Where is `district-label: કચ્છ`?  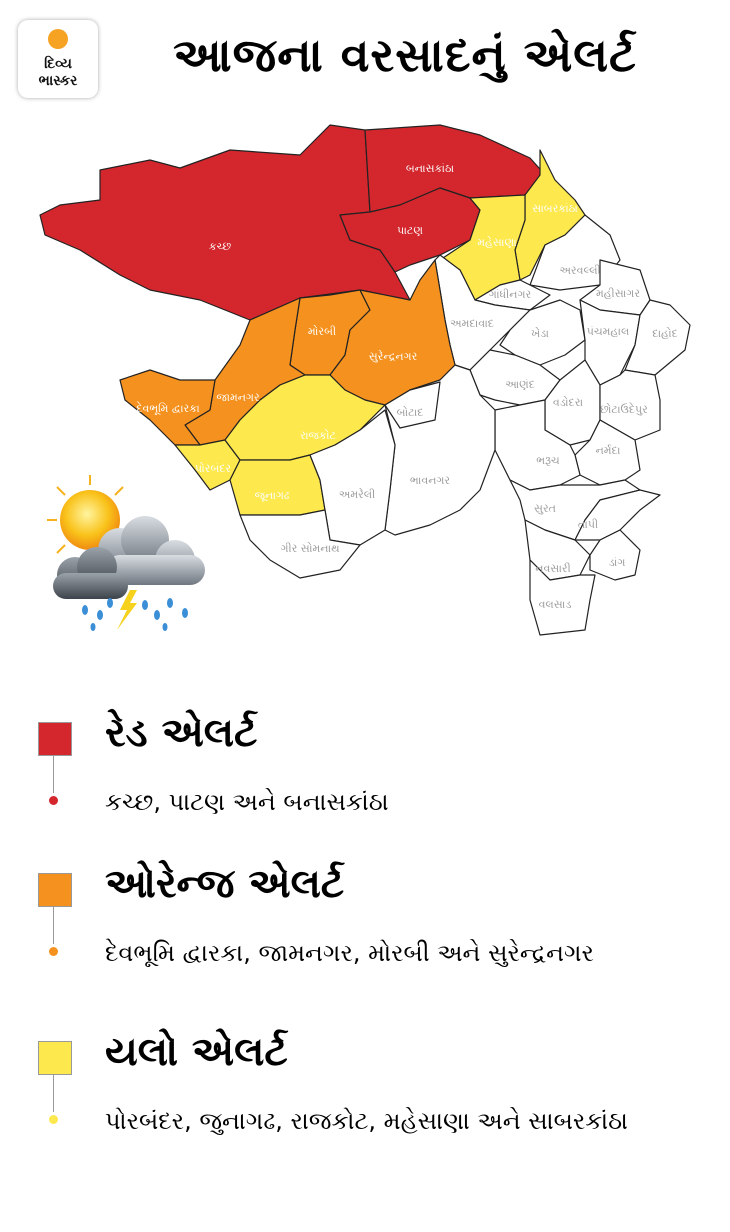 district-label: કચ્છ is located at coordinates (220, 246).